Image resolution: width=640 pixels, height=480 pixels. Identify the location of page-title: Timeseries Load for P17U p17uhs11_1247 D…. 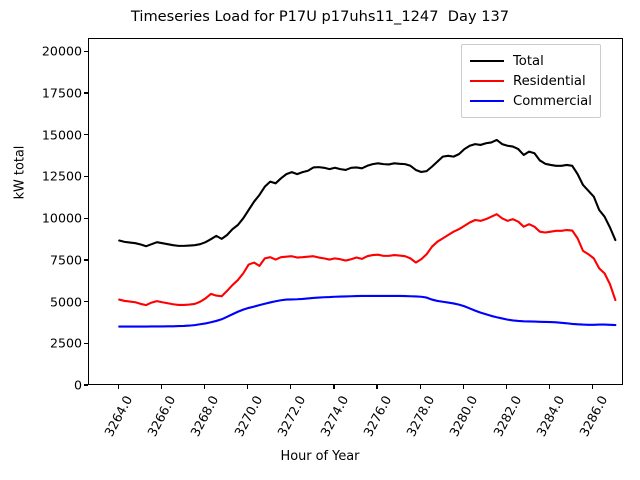
(320, 16).